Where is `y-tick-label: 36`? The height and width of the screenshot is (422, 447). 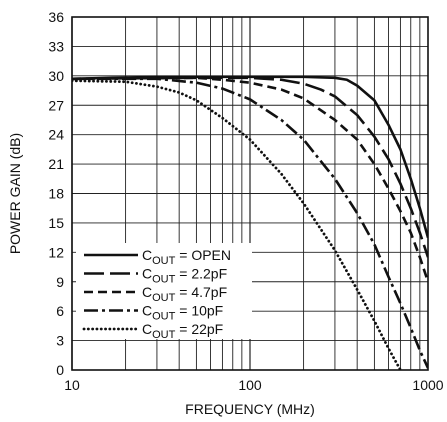
y-tick-label: 36 is located at coordinates (56, 17).